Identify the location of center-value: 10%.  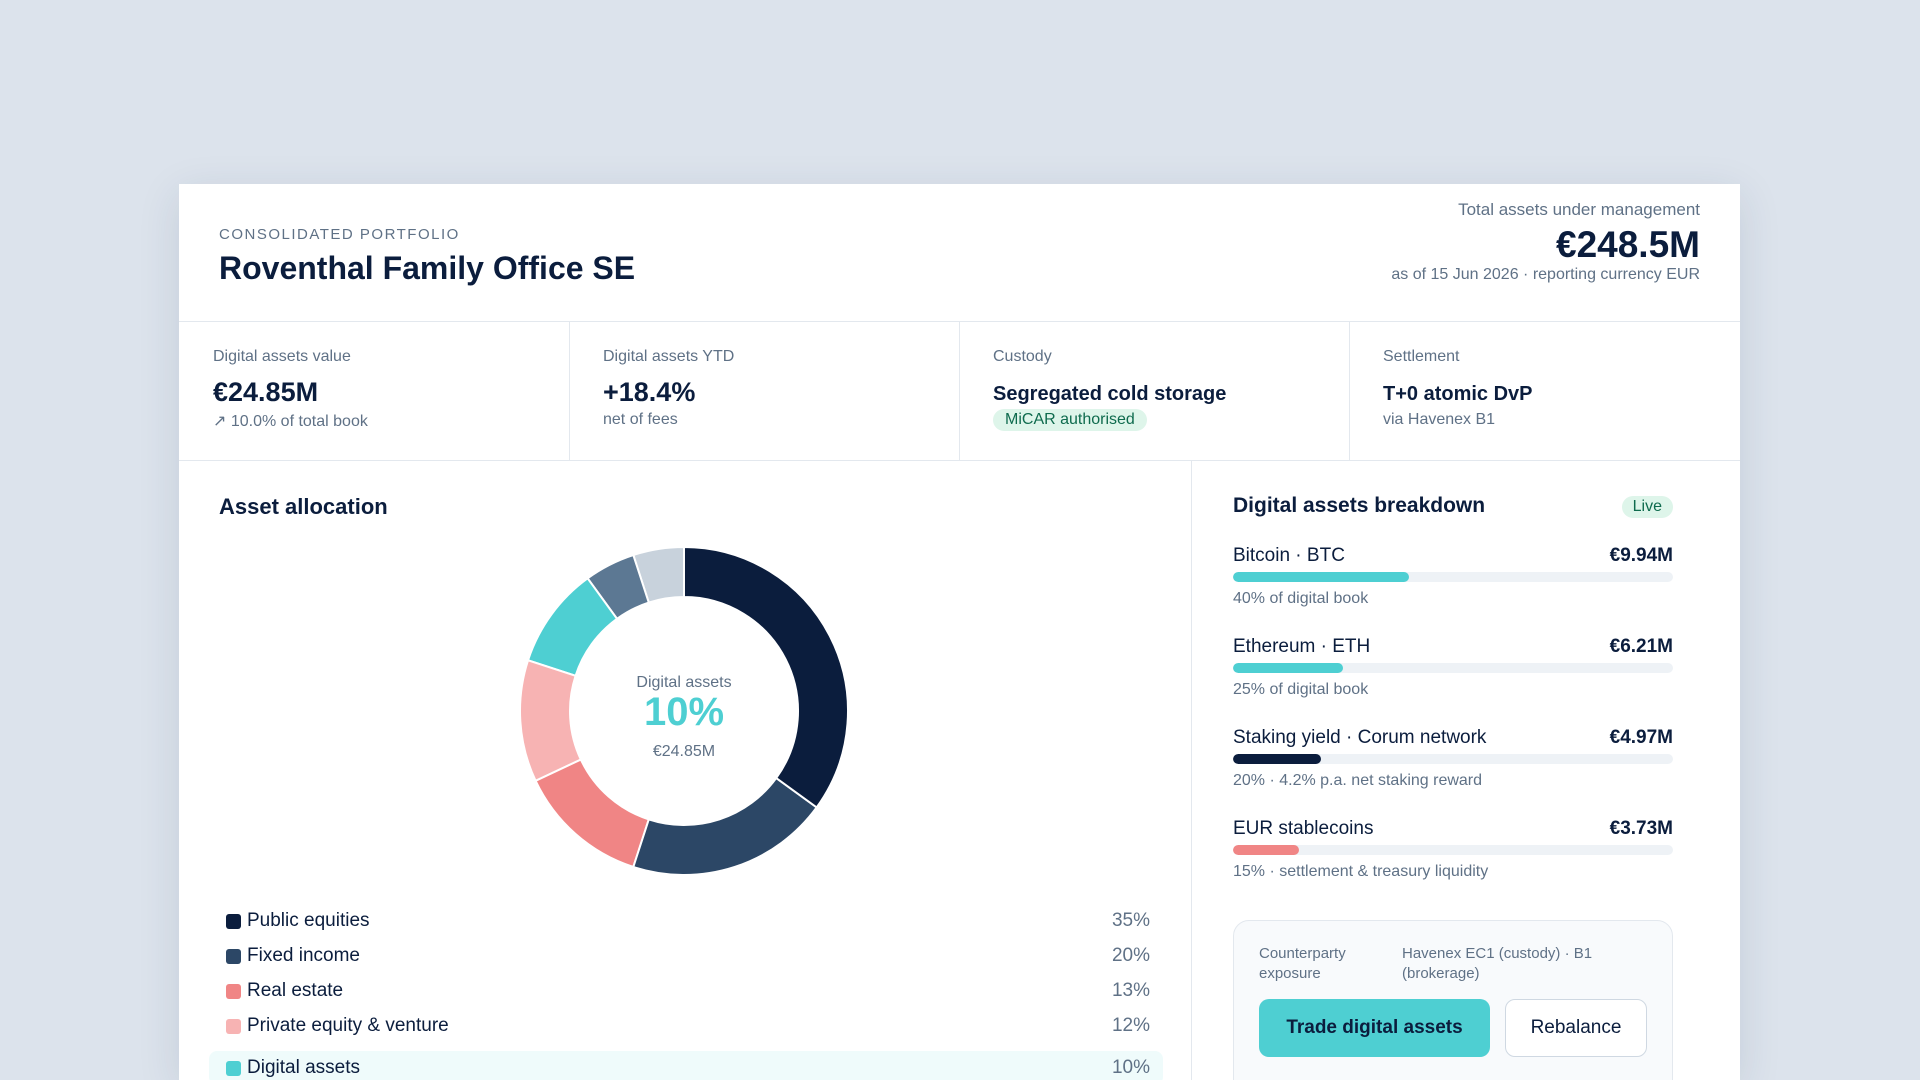
(684, 712).